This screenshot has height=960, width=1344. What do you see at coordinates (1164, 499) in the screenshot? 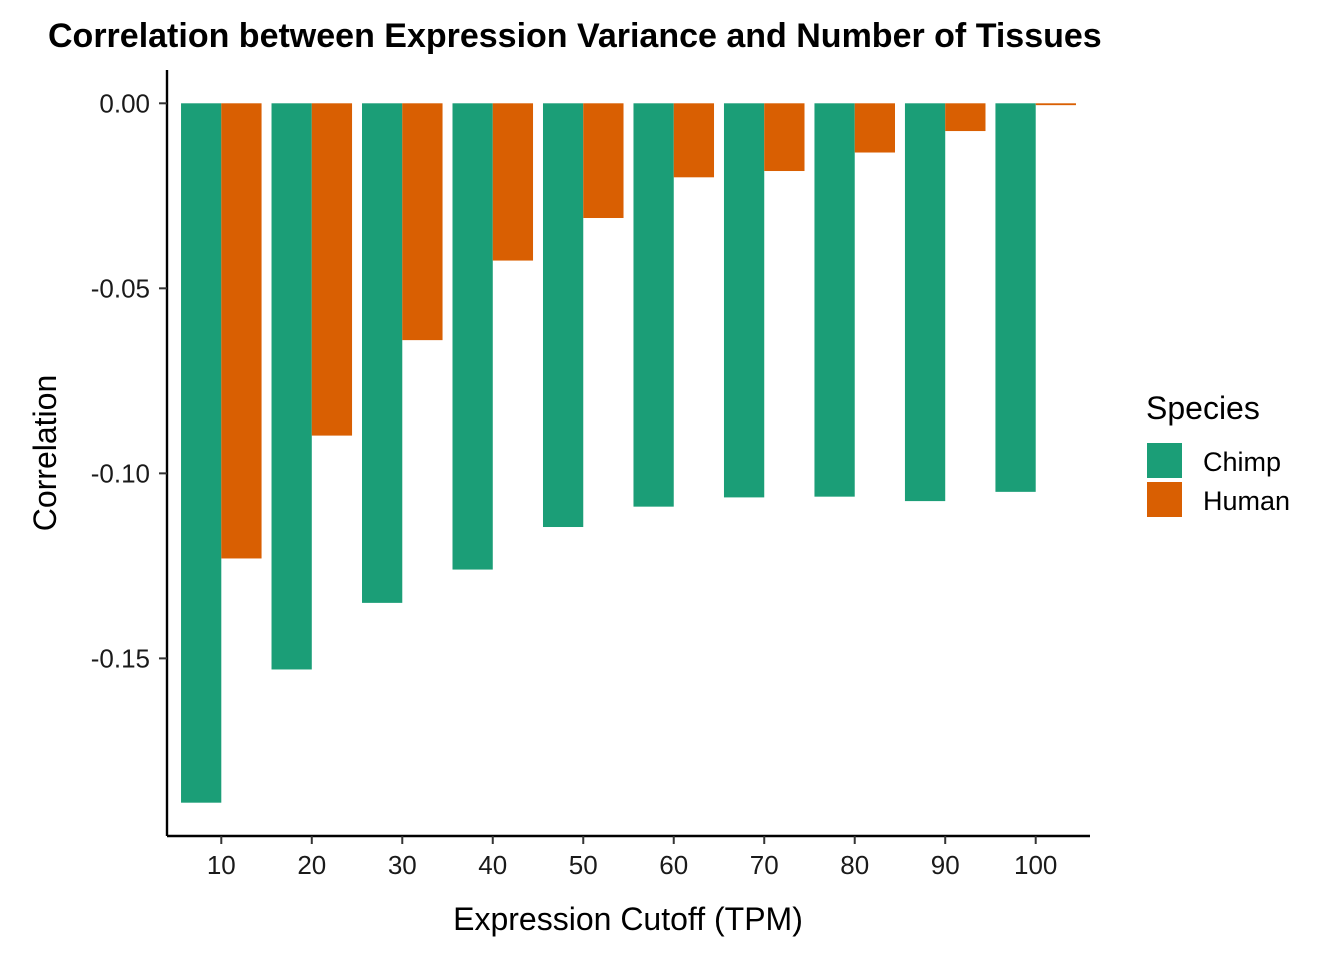
I see `legend-key-human` at bounding box center [1164, 499].